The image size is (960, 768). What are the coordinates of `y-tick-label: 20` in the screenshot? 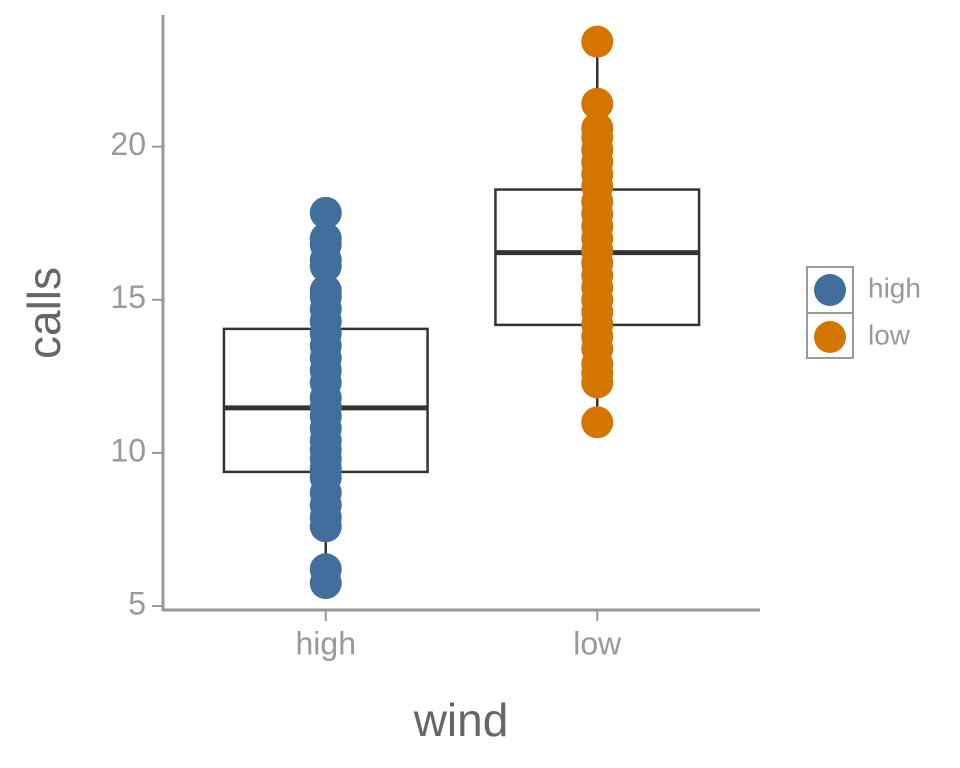 It's located at (128, 144).